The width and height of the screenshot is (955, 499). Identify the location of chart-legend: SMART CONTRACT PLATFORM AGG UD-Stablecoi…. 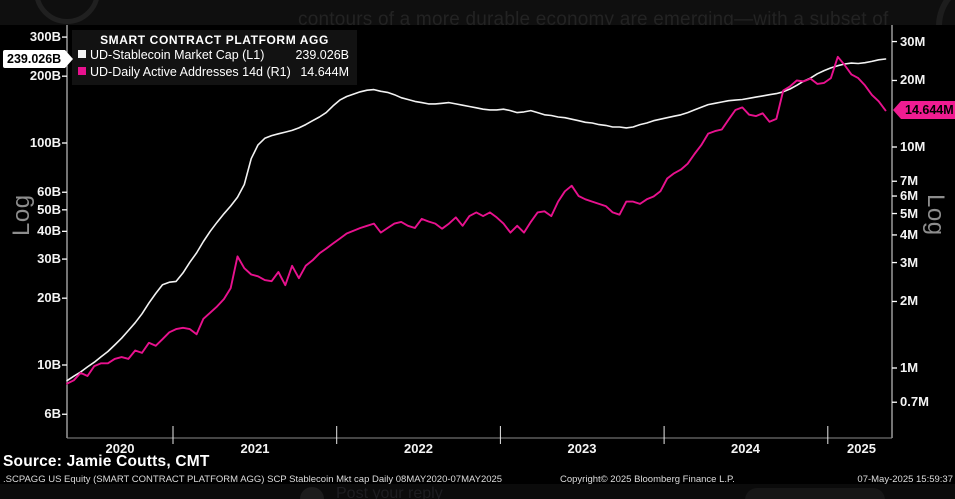
(214, 57).